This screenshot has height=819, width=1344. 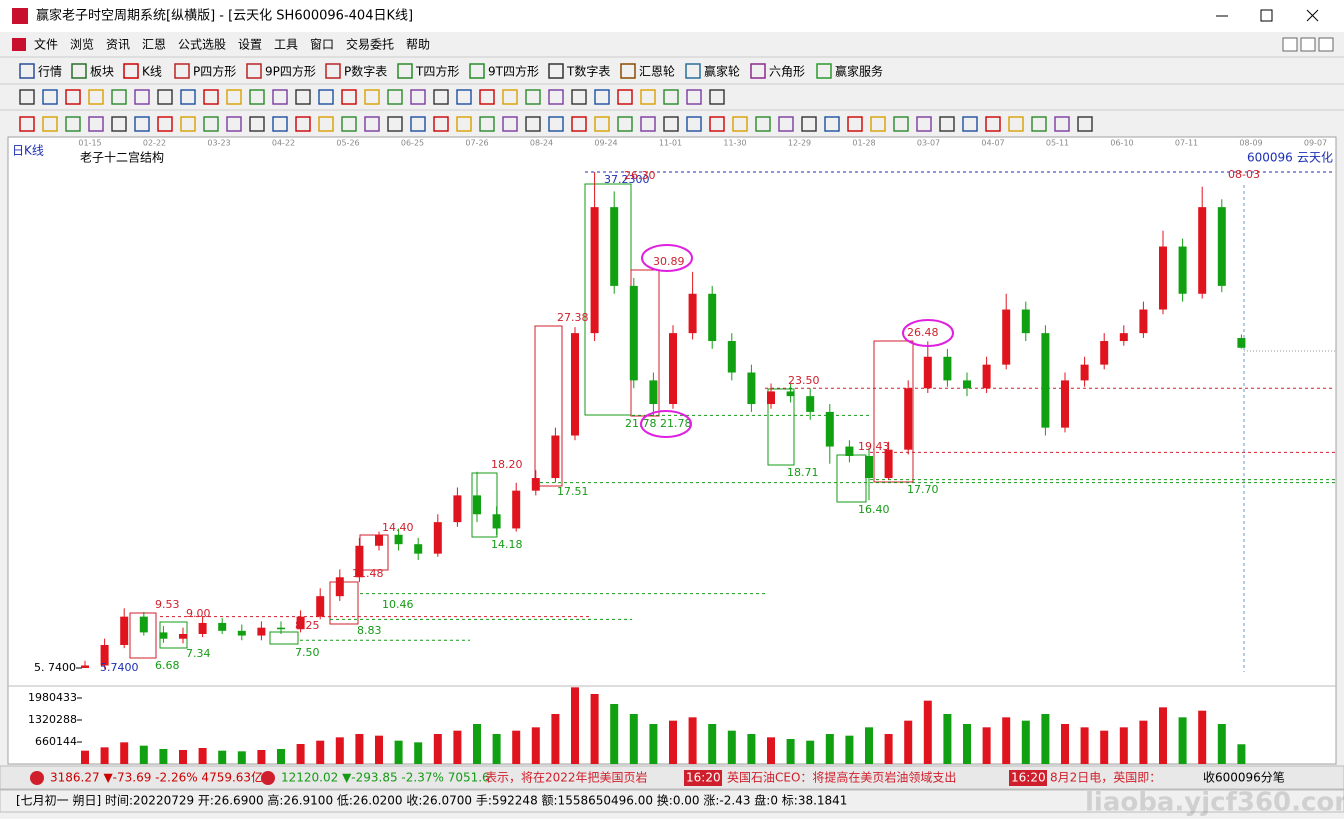 What do you see at coordinates (1266, 15) in the screenshot?
I see `maximize-button` at bounding box center [1266, 15].